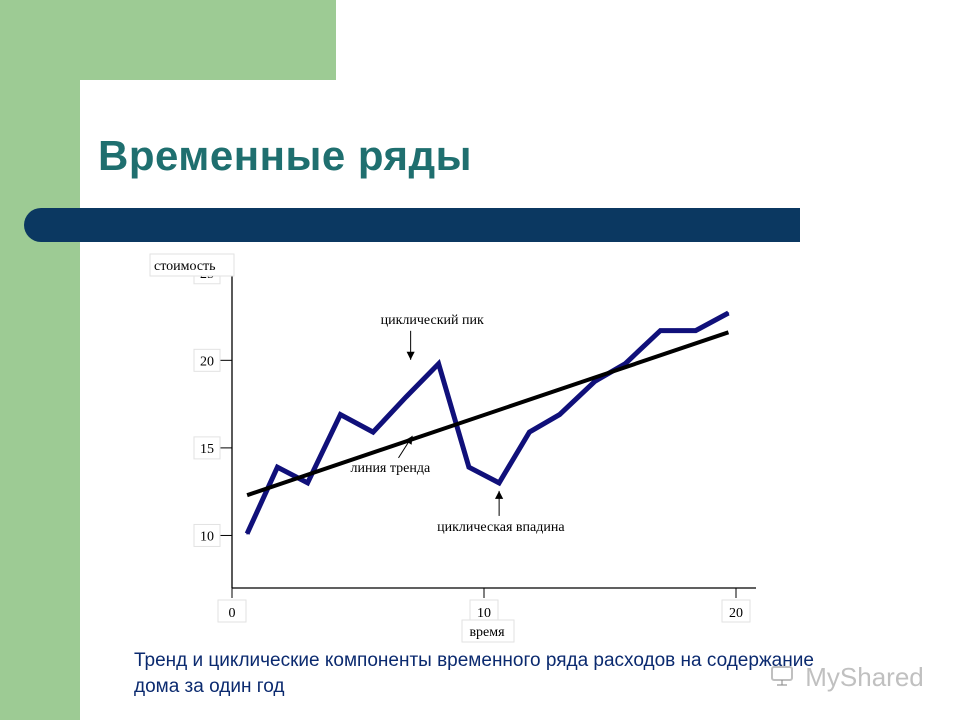  I want to click on annotation-peak-label: циклический пик, so click(432, 320).